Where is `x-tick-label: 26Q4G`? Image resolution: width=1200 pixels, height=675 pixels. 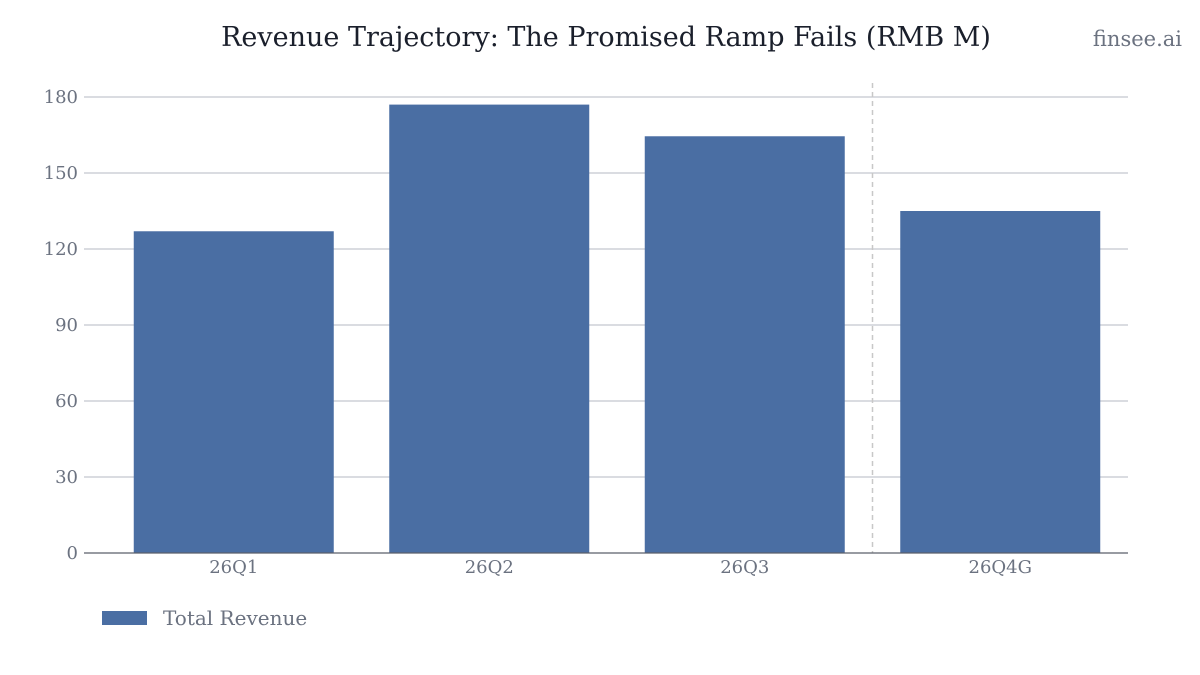
x-tick-label: 26Q4G is located at coordinates (1001, 567).